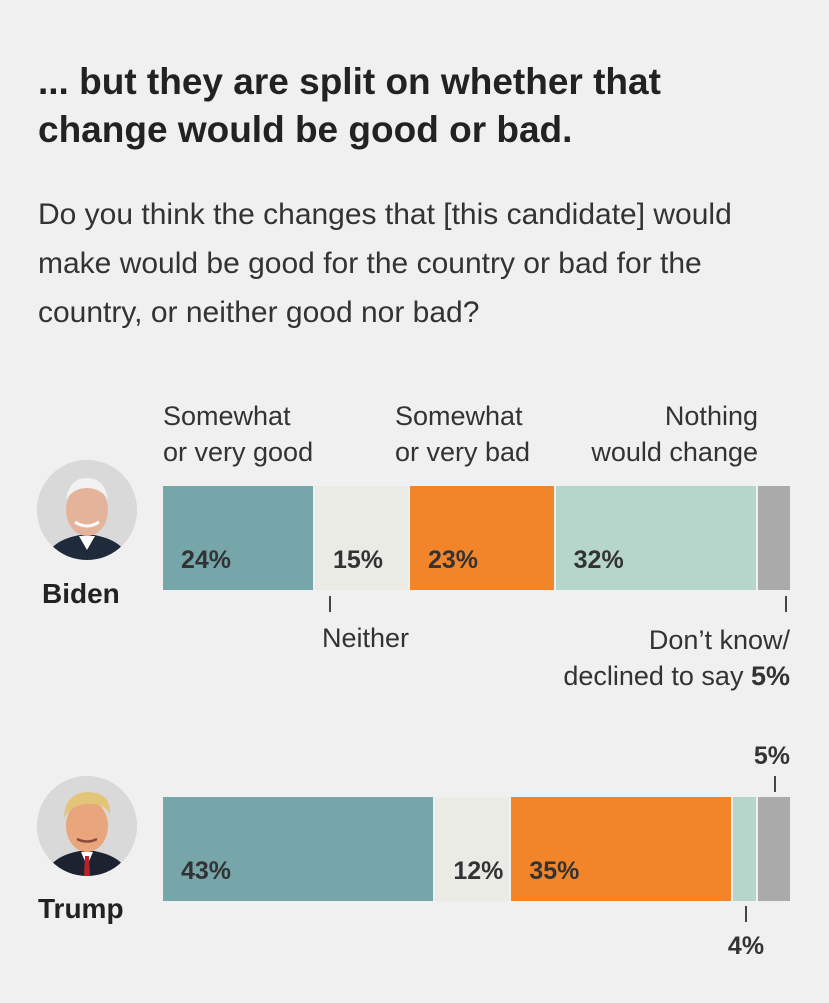  I want to click on column-header-nothing-line2: would change, so click(674, 452).